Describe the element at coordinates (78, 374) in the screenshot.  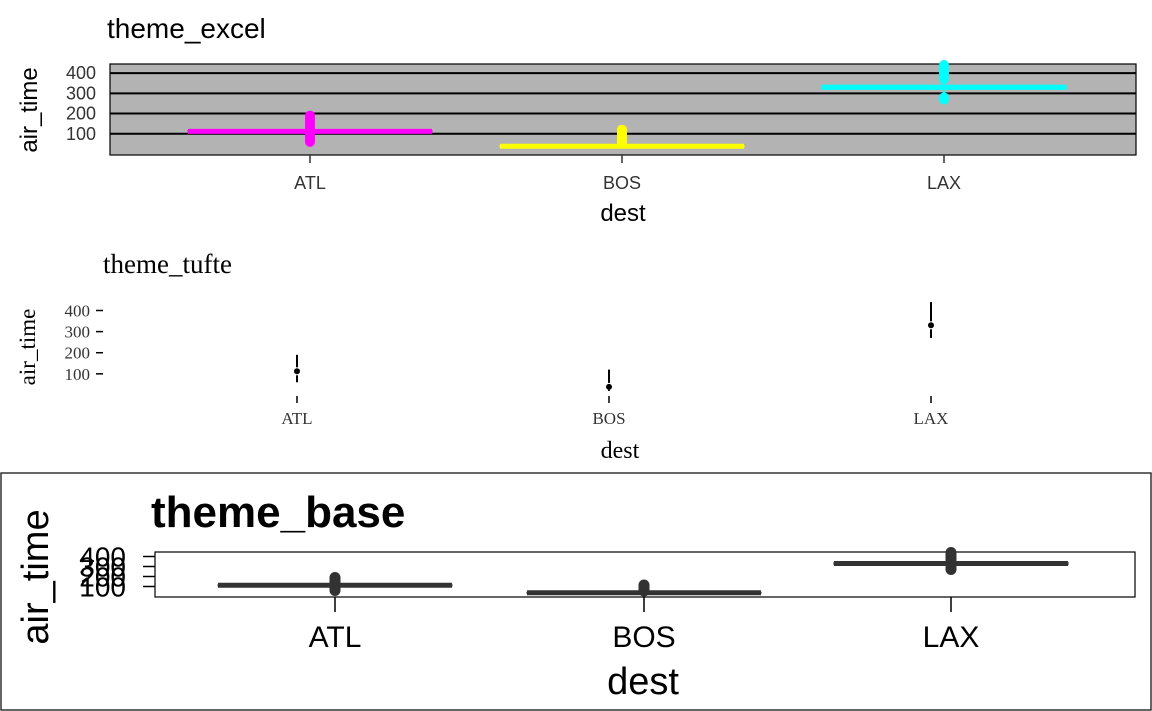
I see `tufte-y-tick-label: 100` at that location.